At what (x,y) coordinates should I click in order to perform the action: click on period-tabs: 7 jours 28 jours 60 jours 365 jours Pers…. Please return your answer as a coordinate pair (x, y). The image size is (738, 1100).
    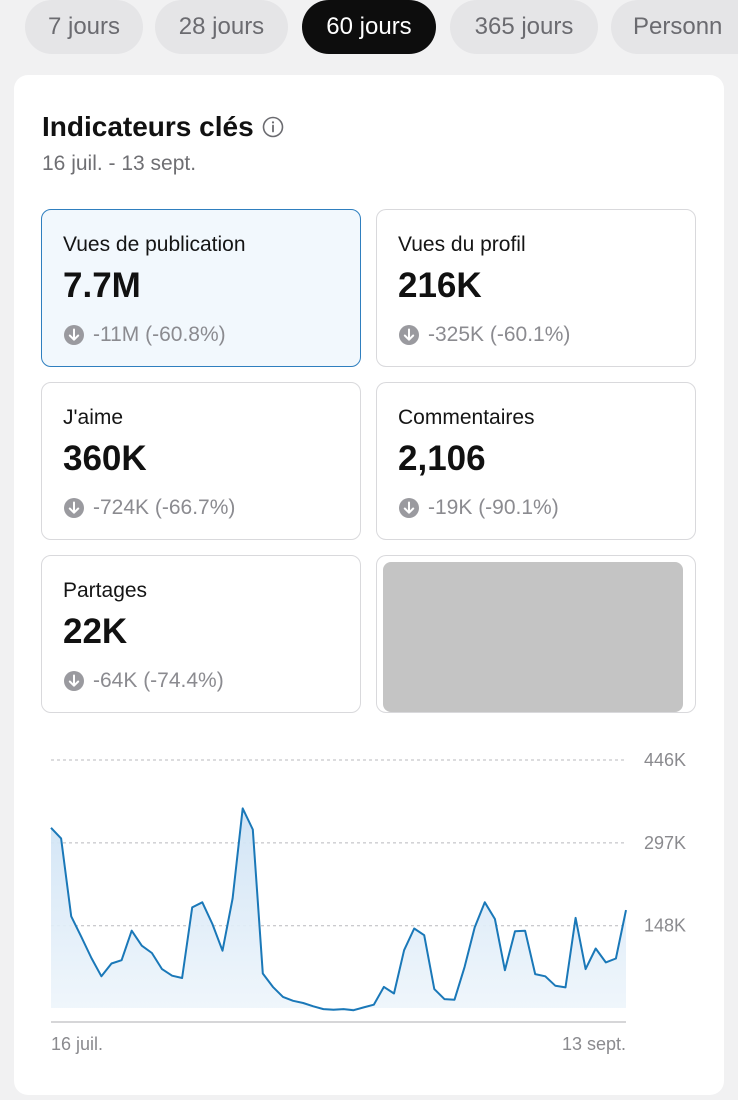
    Looking at the image, I should click on (369, 27).